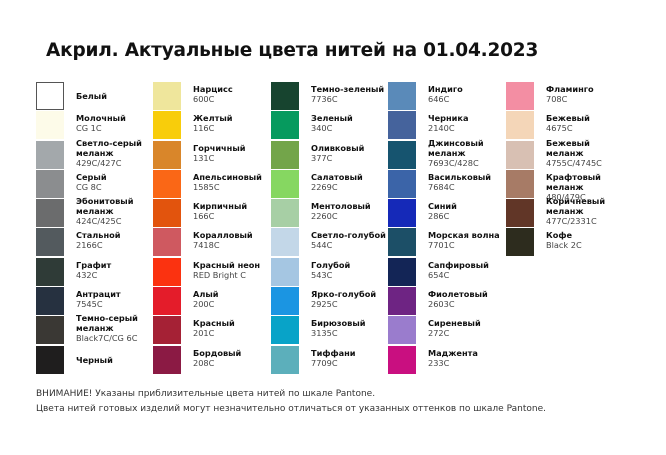 The image size is (666, 455). I want to click on pantone-code: 2140C, so click(441, 128).